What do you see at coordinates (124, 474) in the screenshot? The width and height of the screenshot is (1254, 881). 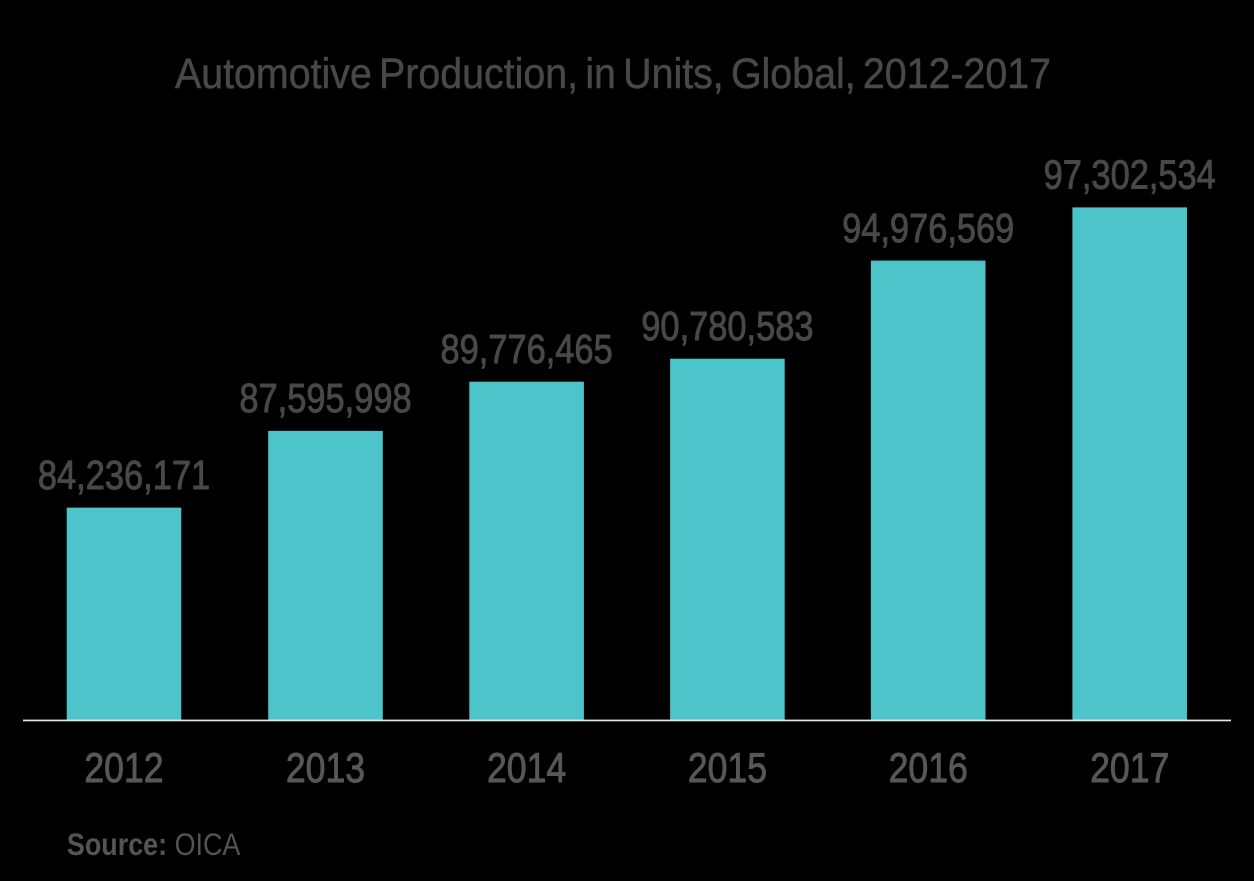 I see `svg-text: 84,236,171` at bounding box center [124, 474].